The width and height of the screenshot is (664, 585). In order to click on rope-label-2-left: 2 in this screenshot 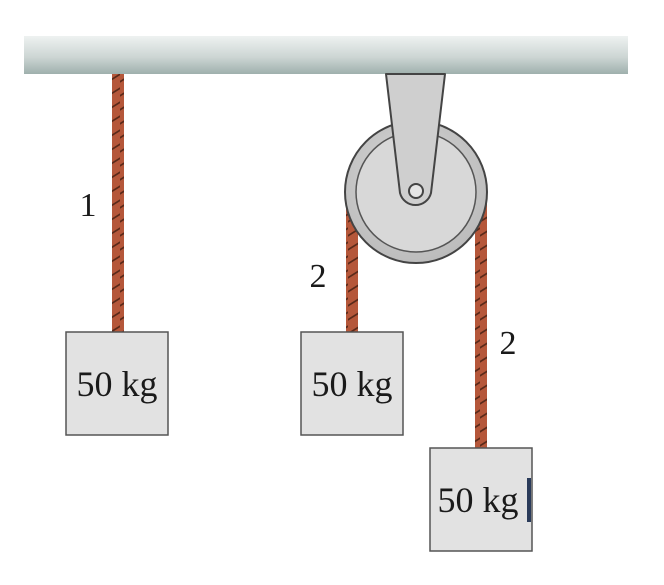, I will do `click(318, 276)`.